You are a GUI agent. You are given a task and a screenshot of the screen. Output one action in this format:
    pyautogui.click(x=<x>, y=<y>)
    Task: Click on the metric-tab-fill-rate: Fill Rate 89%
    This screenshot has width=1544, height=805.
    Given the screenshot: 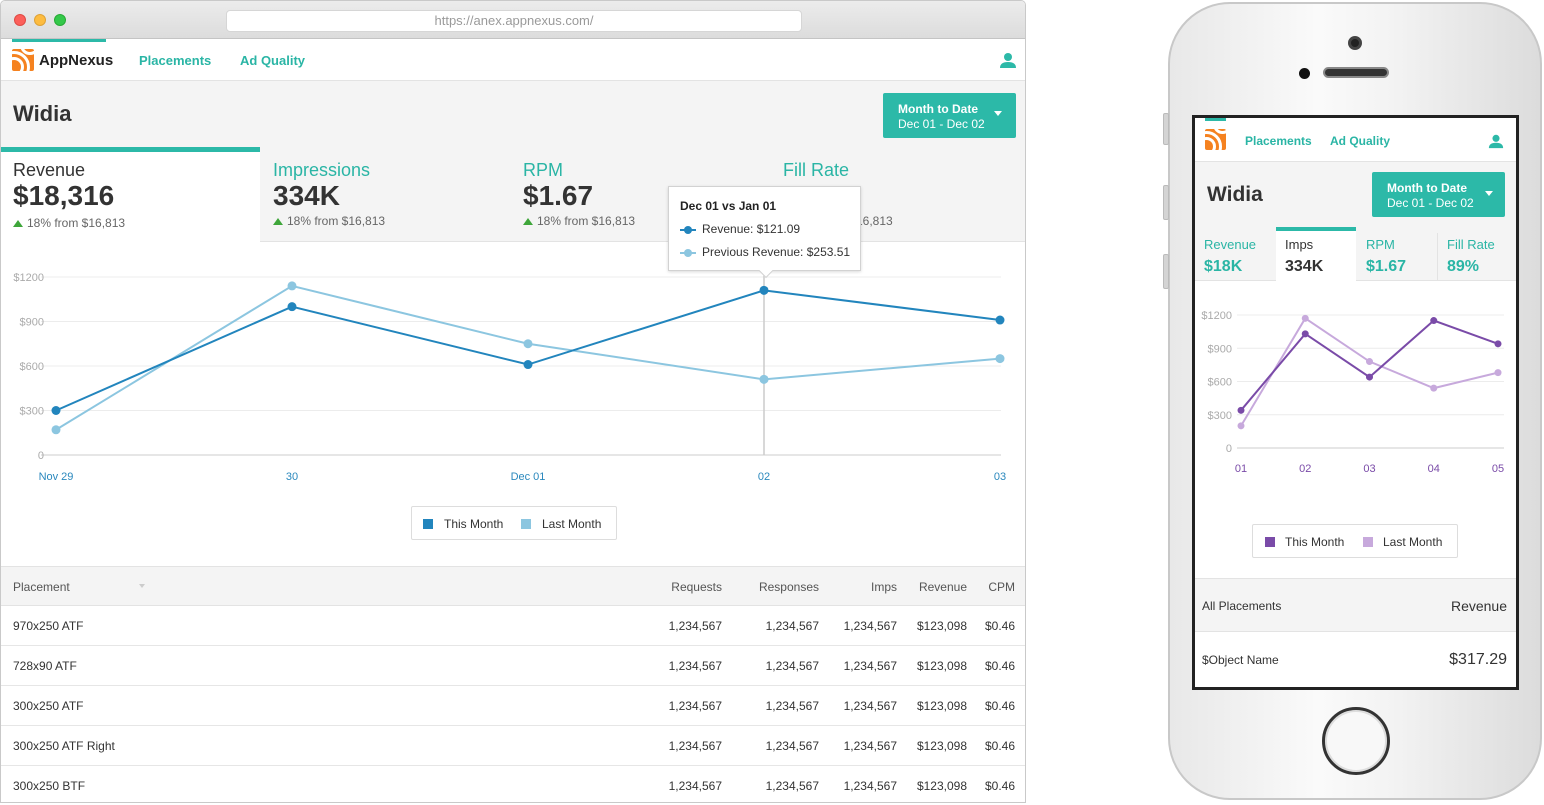 What is the action you would take?
    pyautogui.click(x=1477, y=254)
    